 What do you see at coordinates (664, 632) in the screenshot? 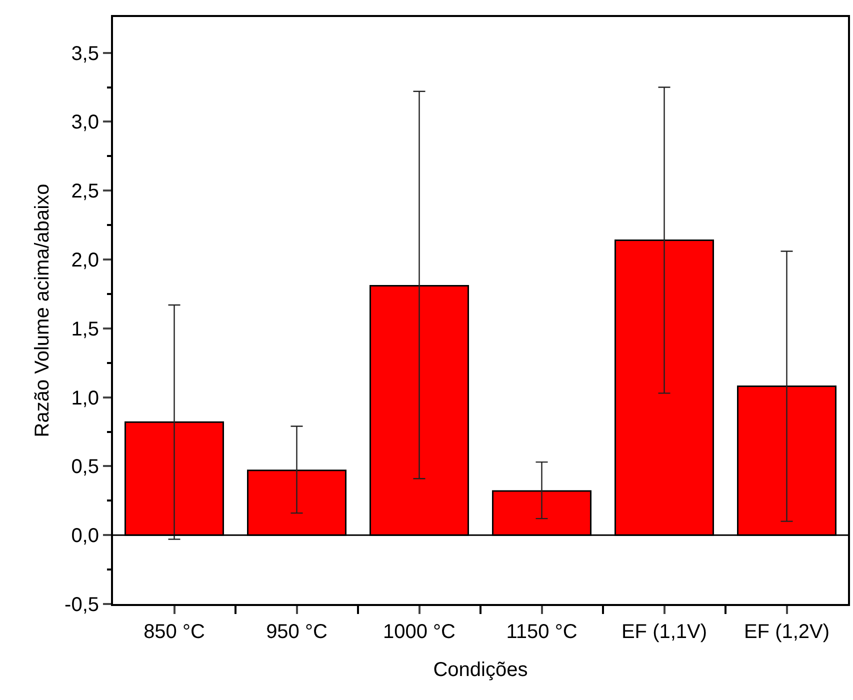
I see `x-tick-label: EF (1,1V)` at bounding box center [664, 632].